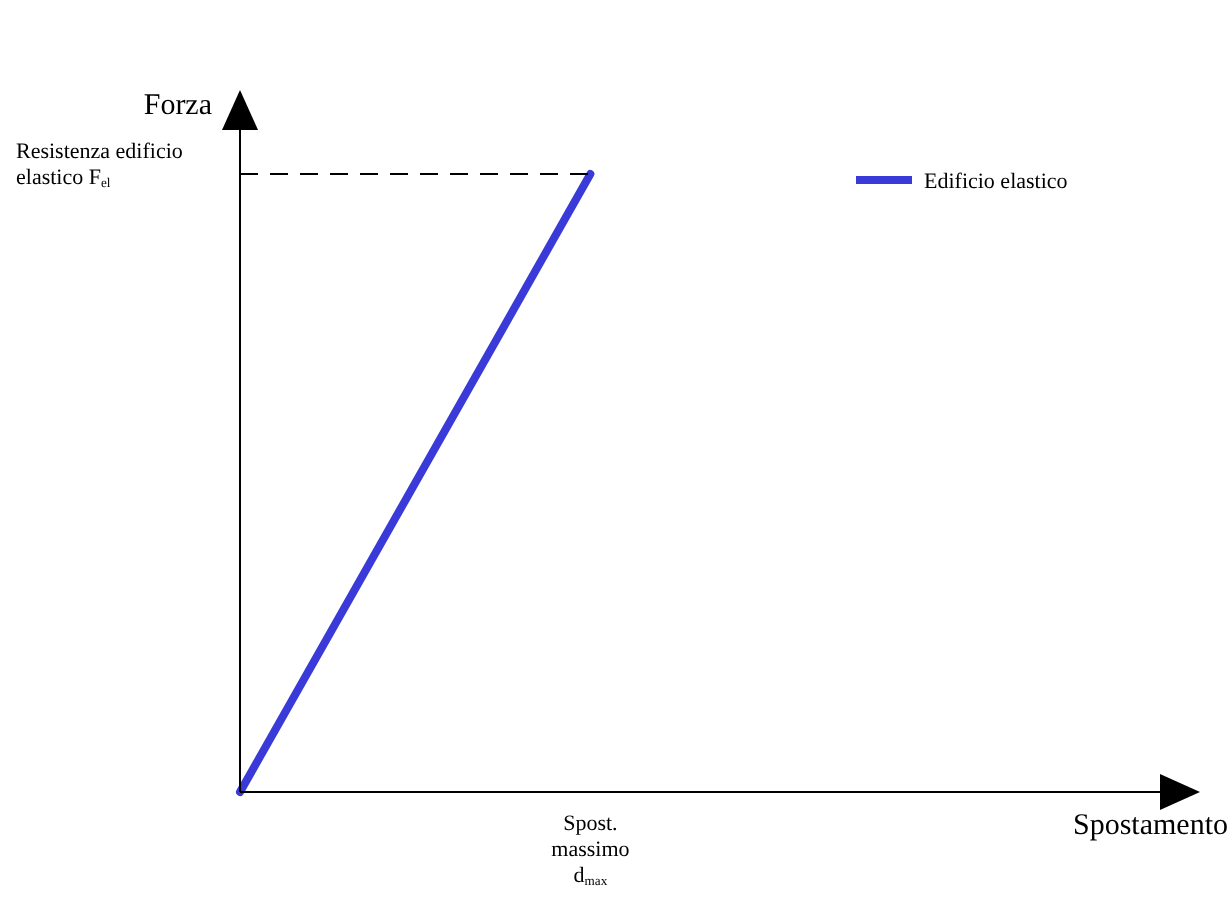  Describe the element at coordinates (1150, 826) in the screenshot. I see `text: Spostamento` at that location.